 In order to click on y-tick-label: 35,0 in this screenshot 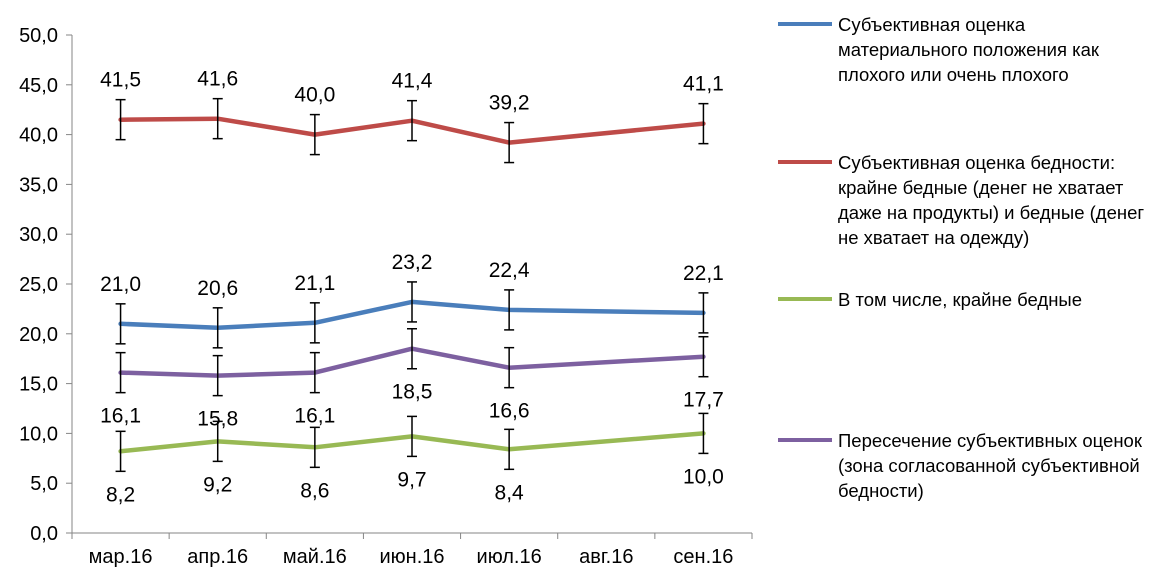, I will do `click(38, 185)`.